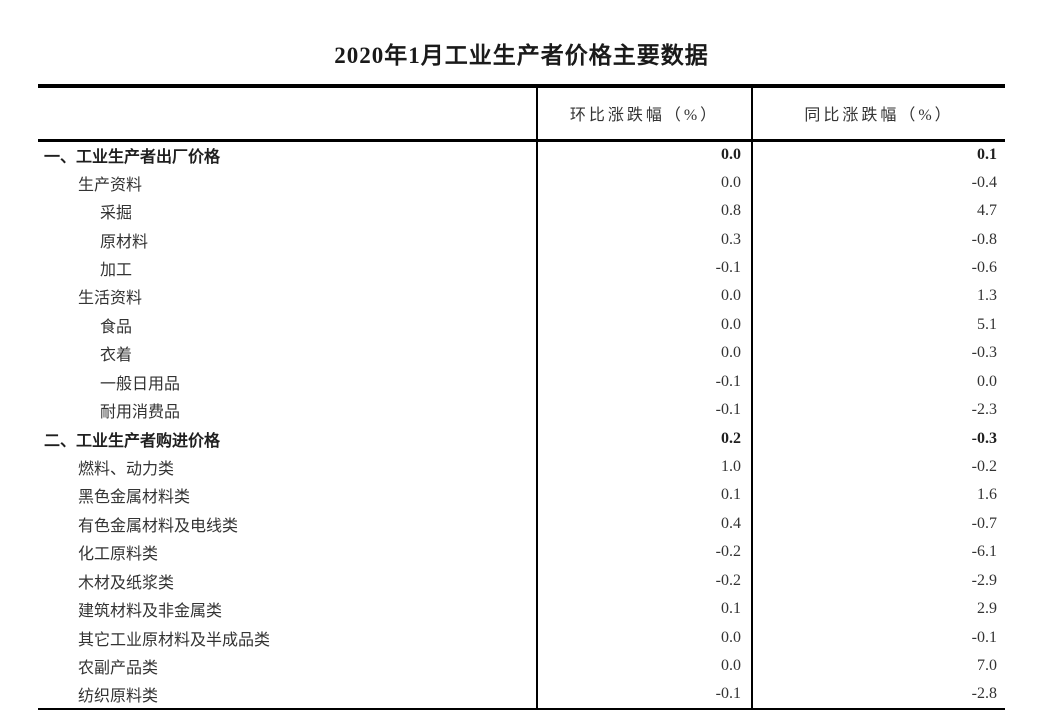  Describe the element at coordinates (140, 384) in the screenshot. I see `row-label: 一般日用品` at that location.